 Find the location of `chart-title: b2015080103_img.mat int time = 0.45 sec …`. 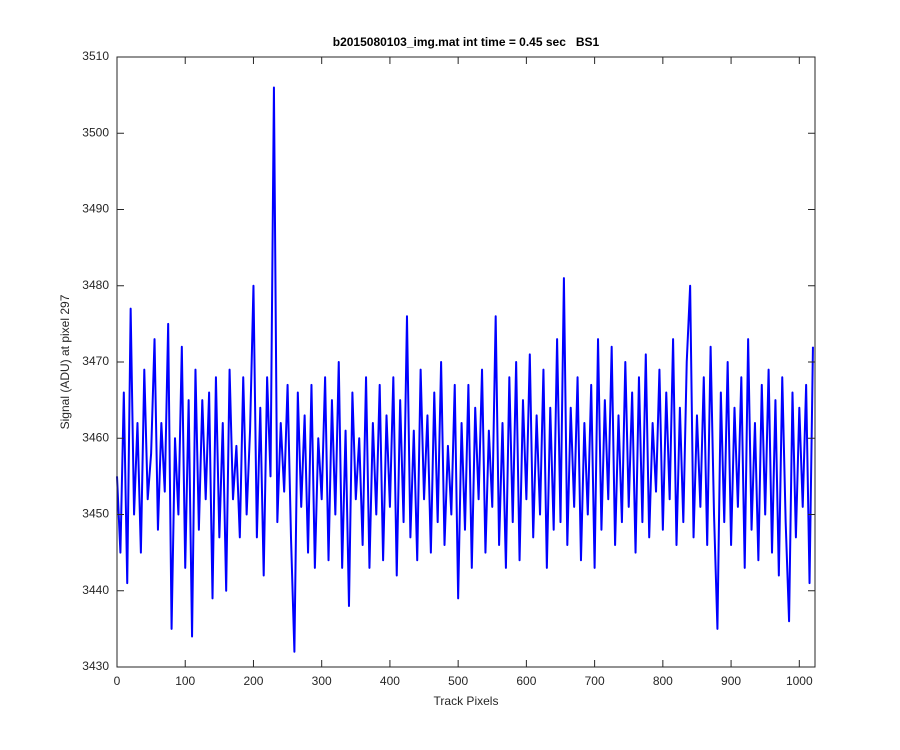

chart-title: b2015080103_img.mat int time = 0.45 sec … is located at coordinates (466, 42).